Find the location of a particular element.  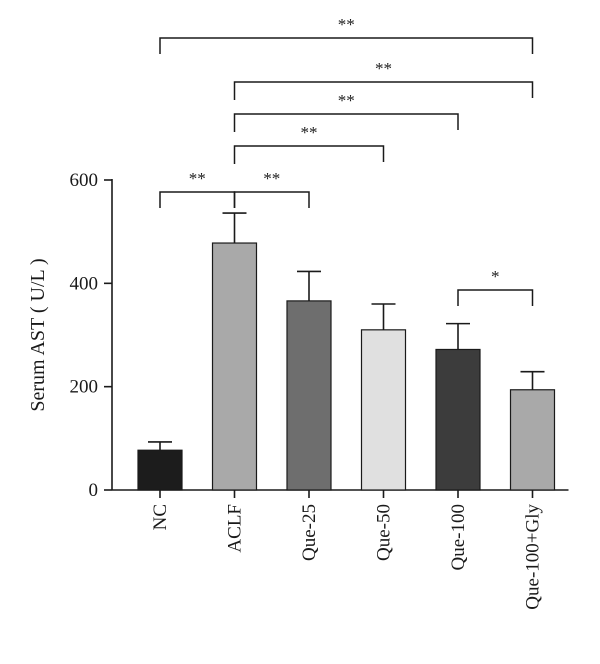

x-tick-label: Que-50 is located at coordinates (384, 532).